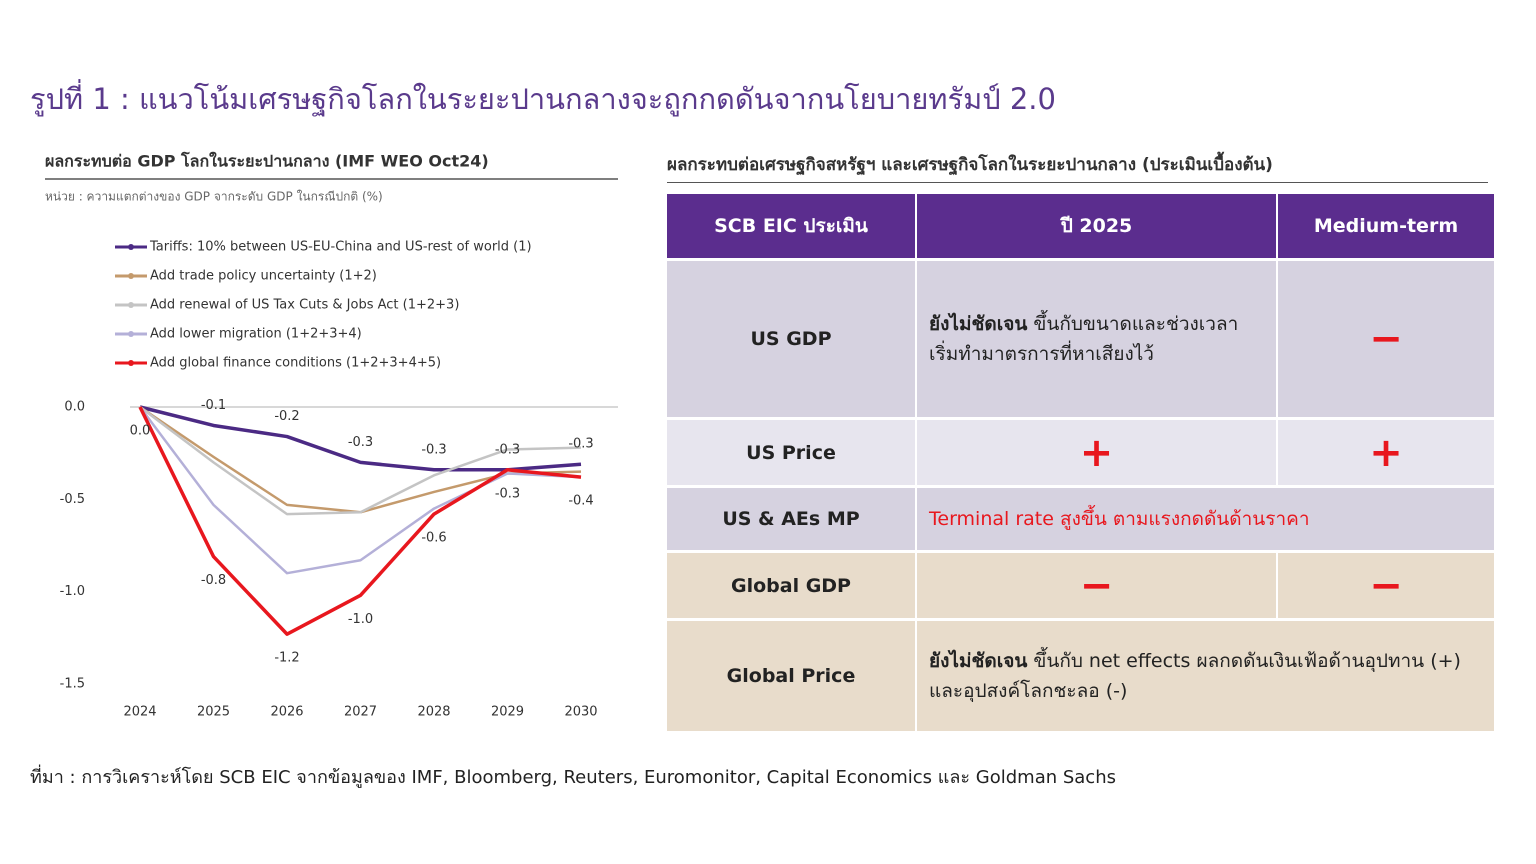  I want to click on x-tick-label: 2028, so click(433, 712).